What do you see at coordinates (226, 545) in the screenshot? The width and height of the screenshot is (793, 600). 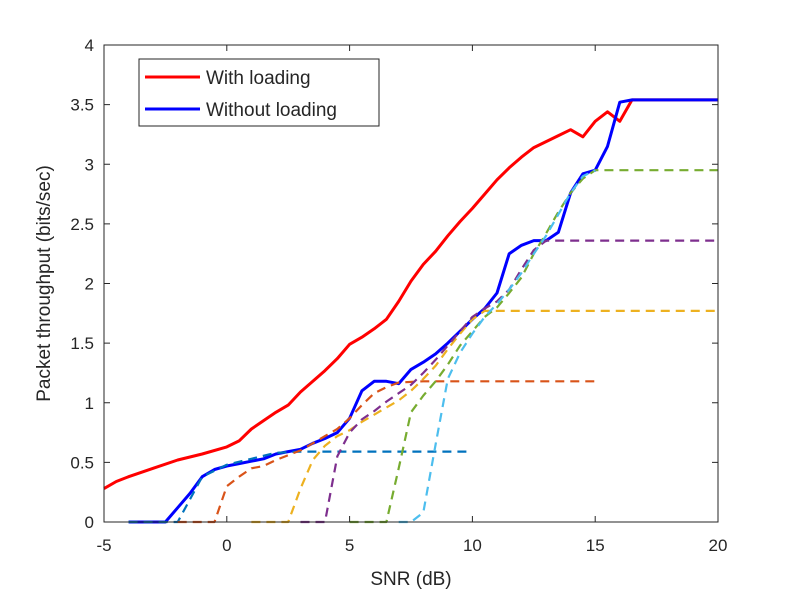 I see `x-tick-label: 0` at bounding box center [226, 545].